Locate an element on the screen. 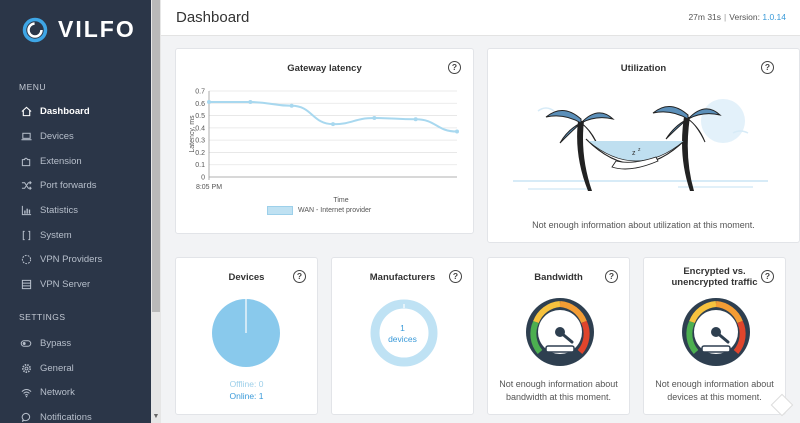 This screenshot has width=800, height=423. sidebar-item-system: System is located at coordinates (75, 235).